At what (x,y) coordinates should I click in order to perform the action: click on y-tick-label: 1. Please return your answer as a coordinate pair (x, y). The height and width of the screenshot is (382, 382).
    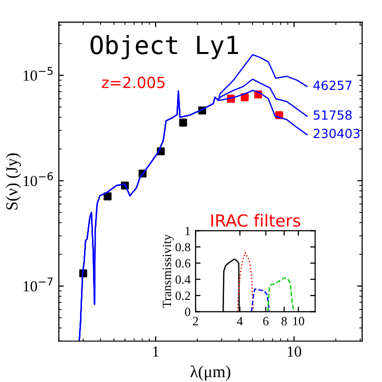
    Looking at the image, I should click on (188, 231).